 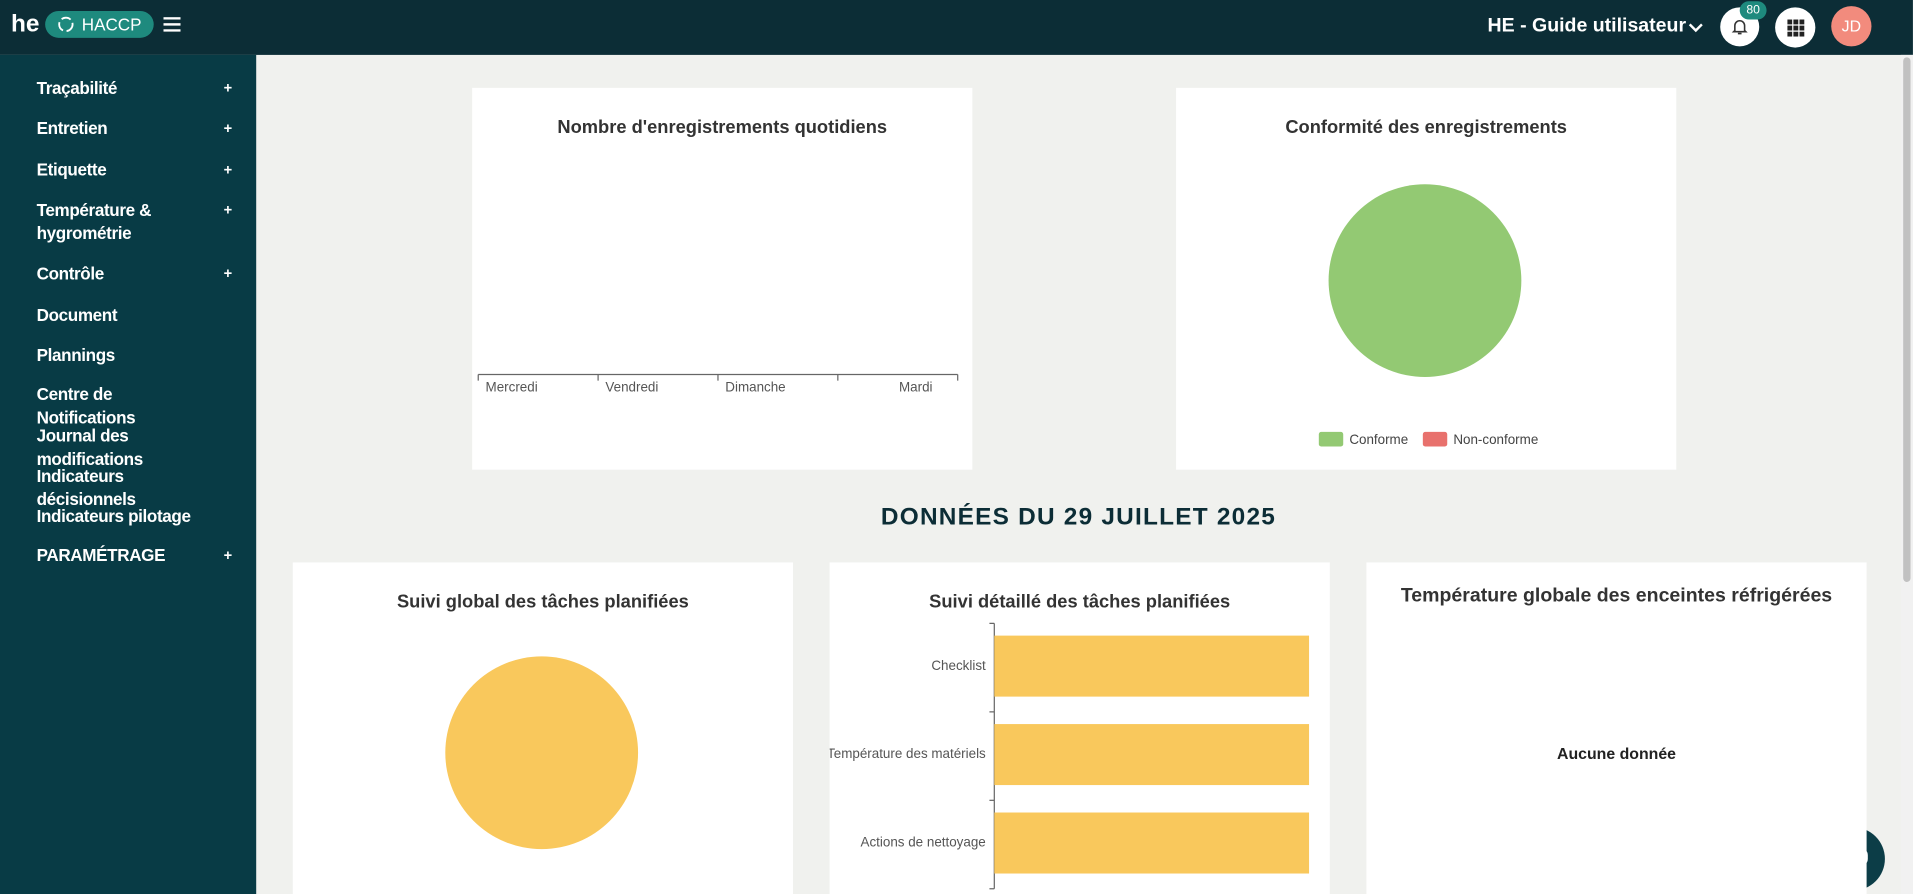 I want to click on menu-item: Entretien +, so click(x=140, y=128).